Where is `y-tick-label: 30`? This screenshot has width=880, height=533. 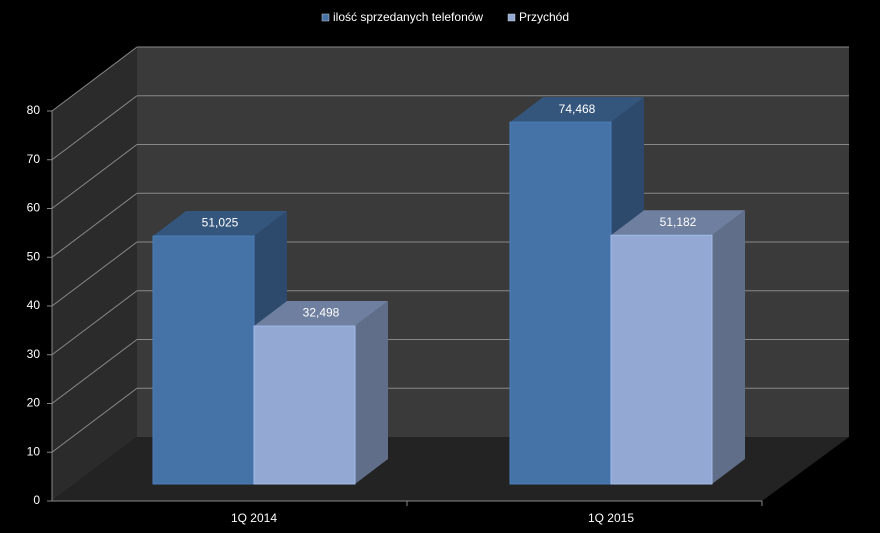 y-tick-label: 30 is located at coordinates (34, 354).